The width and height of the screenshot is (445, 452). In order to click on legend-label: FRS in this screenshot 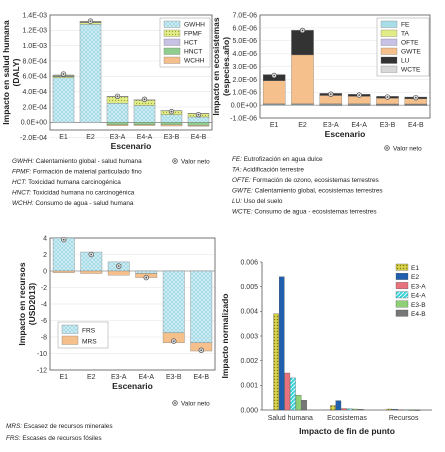, I will do `click(89, 331)`.